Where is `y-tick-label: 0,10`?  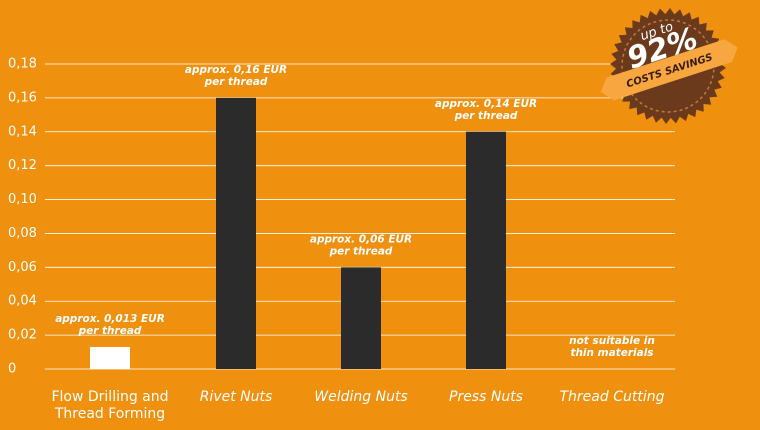
y-tick-label: 0,10 is located at coordinates (22, 199).